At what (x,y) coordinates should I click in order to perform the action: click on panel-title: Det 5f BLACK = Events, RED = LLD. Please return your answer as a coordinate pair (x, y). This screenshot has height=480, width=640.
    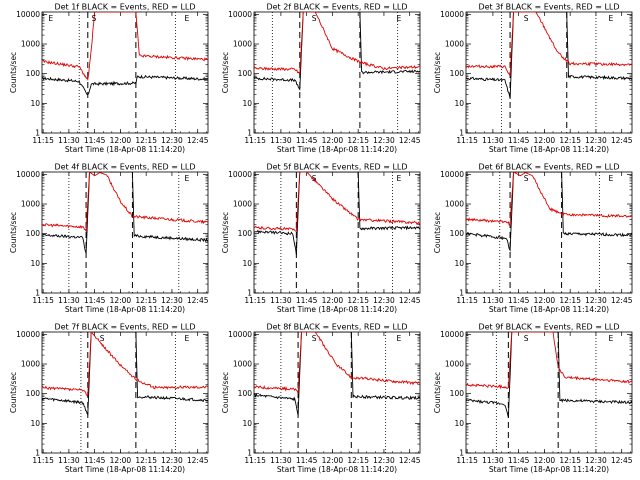
    Looking at the image, I should click on (336, 167).